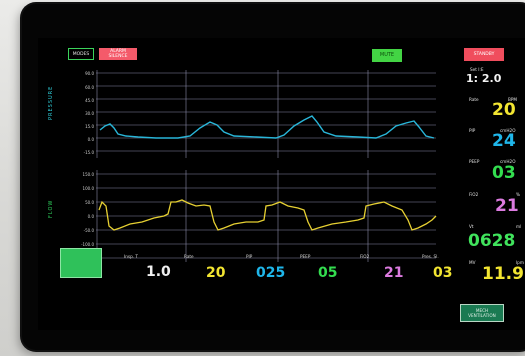 This screenshot has width=525, height=356. What do you see at coordinates (508, 161) in the screenshot?
I see `peep-unit: cmH2O` at bounding box center [508, 161].